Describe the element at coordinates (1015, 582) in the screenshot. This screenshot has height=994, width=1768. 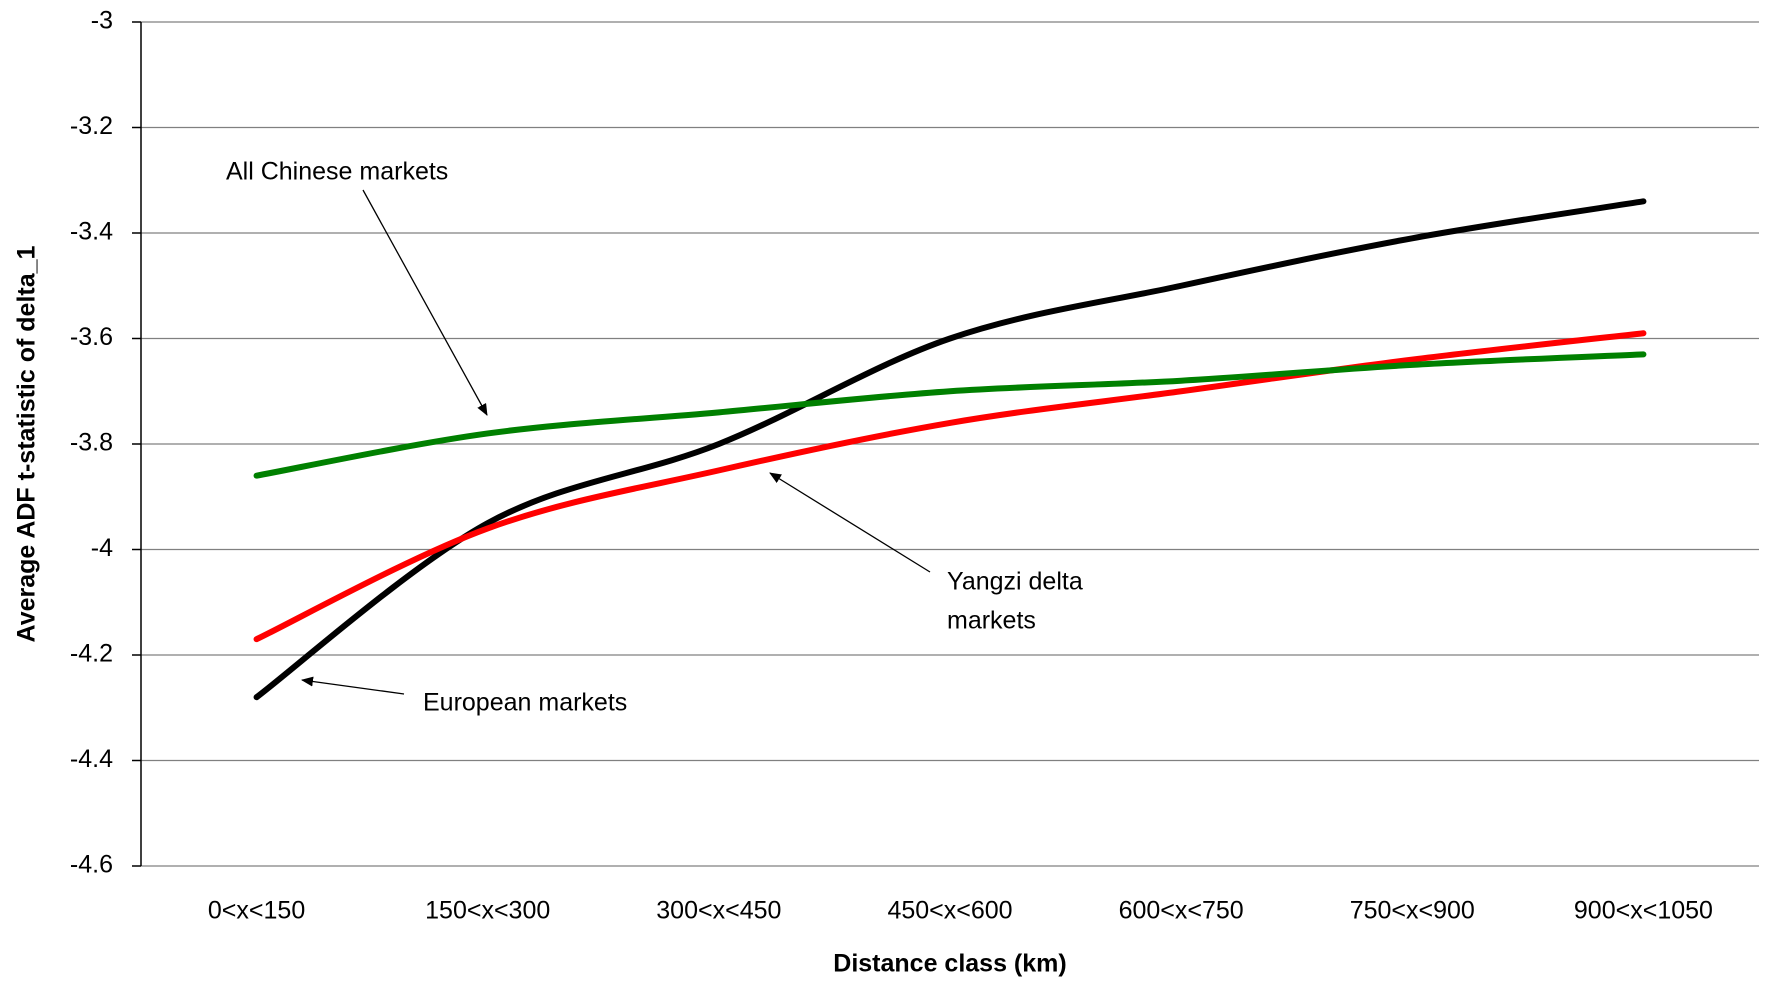
I see `annotation: Yangzi delta` at that location.